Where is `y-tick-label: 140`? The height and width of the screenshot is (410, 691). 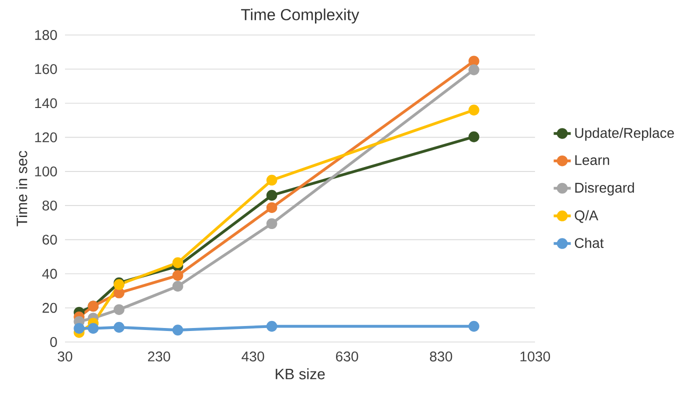 y-tick-label: 140 is located at coordinates (46, 103).